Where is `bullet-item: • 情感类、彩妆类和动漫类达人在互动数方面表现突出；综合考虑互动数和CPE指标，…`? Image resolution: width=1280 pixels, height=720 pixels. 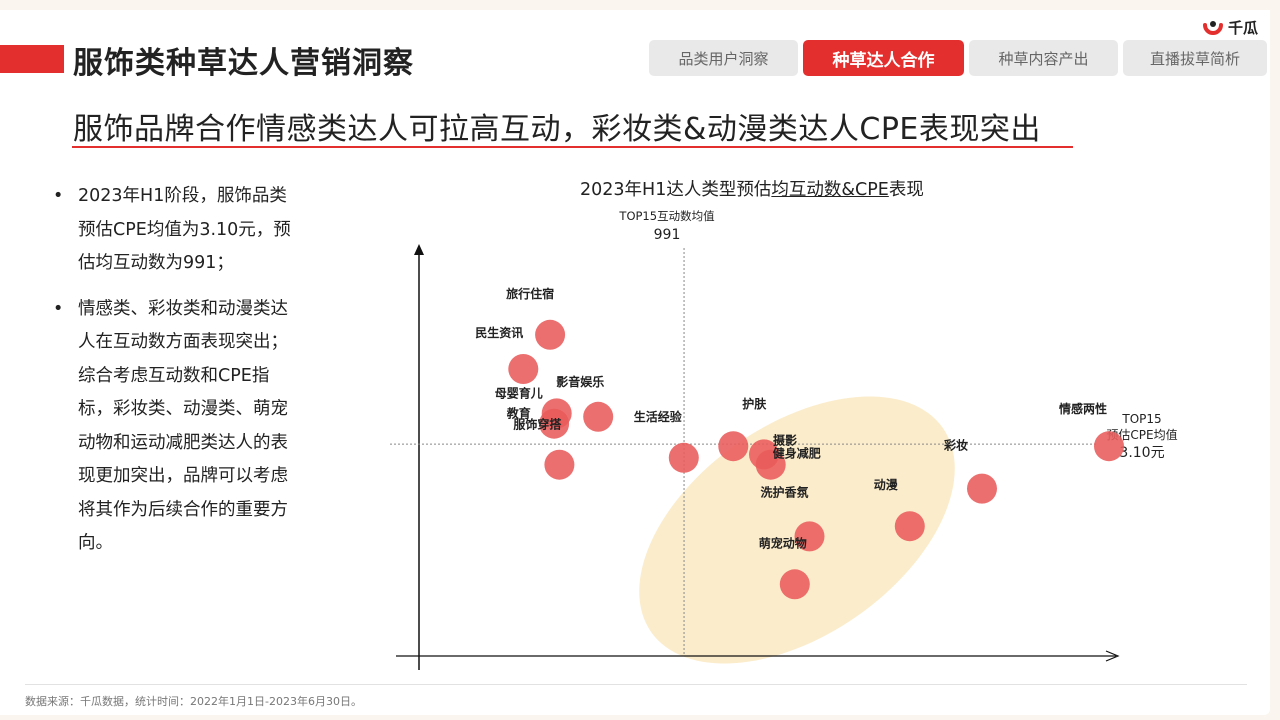 bullet-item: • 情感类、彩妆类和动漫类达人在互动数方面表现突出；综合考虑互动数和CPE指标，… is located at coordinates (173, 427).